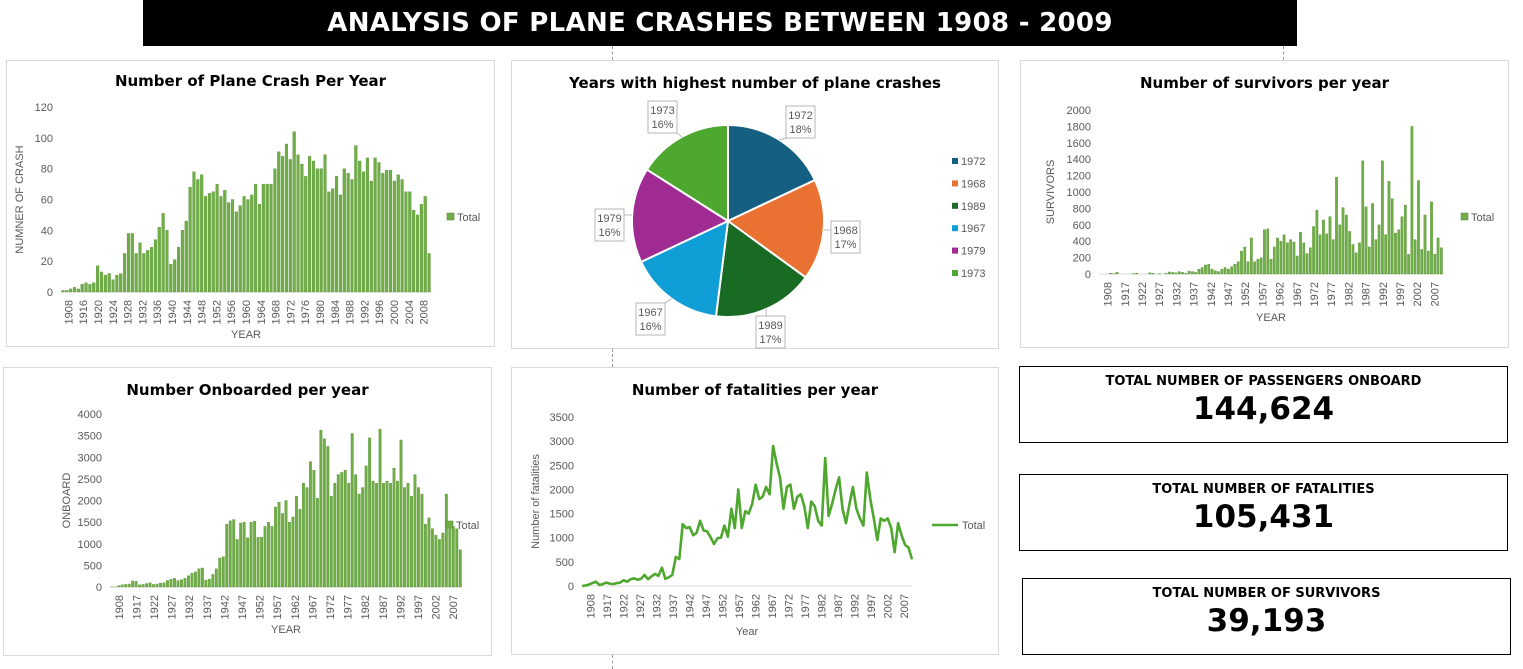 This screenshot has height=669, width=1523. What do you see at coordinates (401, 607) in the screenshot?
I see `onboard-xtick-16: 1992` at bounding box center [401, 607].